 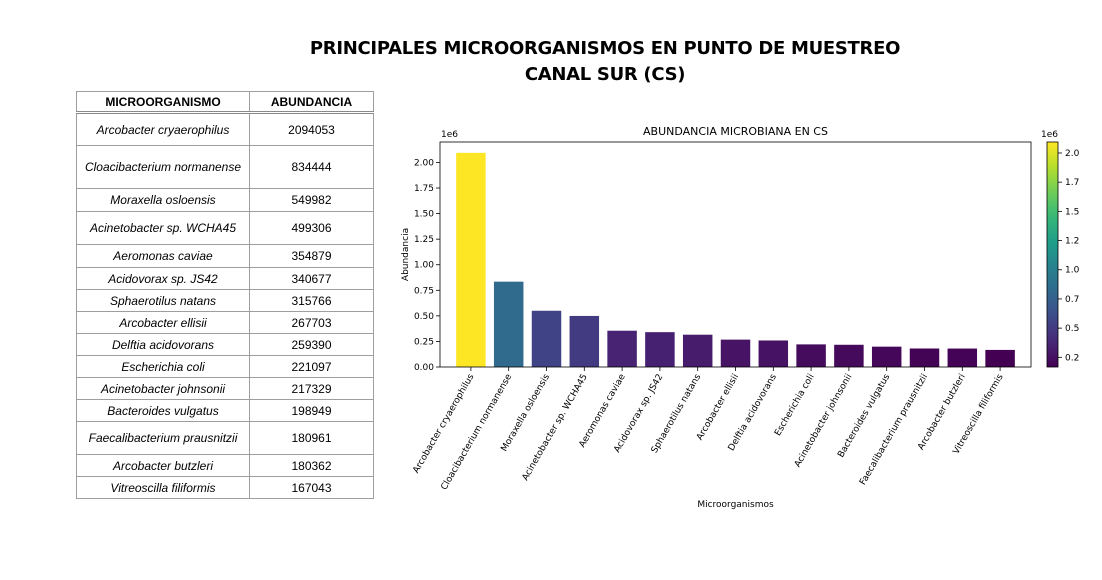 What do you see at coordinates (163, 102) in the screenshot?
I see `column-header-microorganism: MICROORGANISMO` at bounding box center [163, 102].